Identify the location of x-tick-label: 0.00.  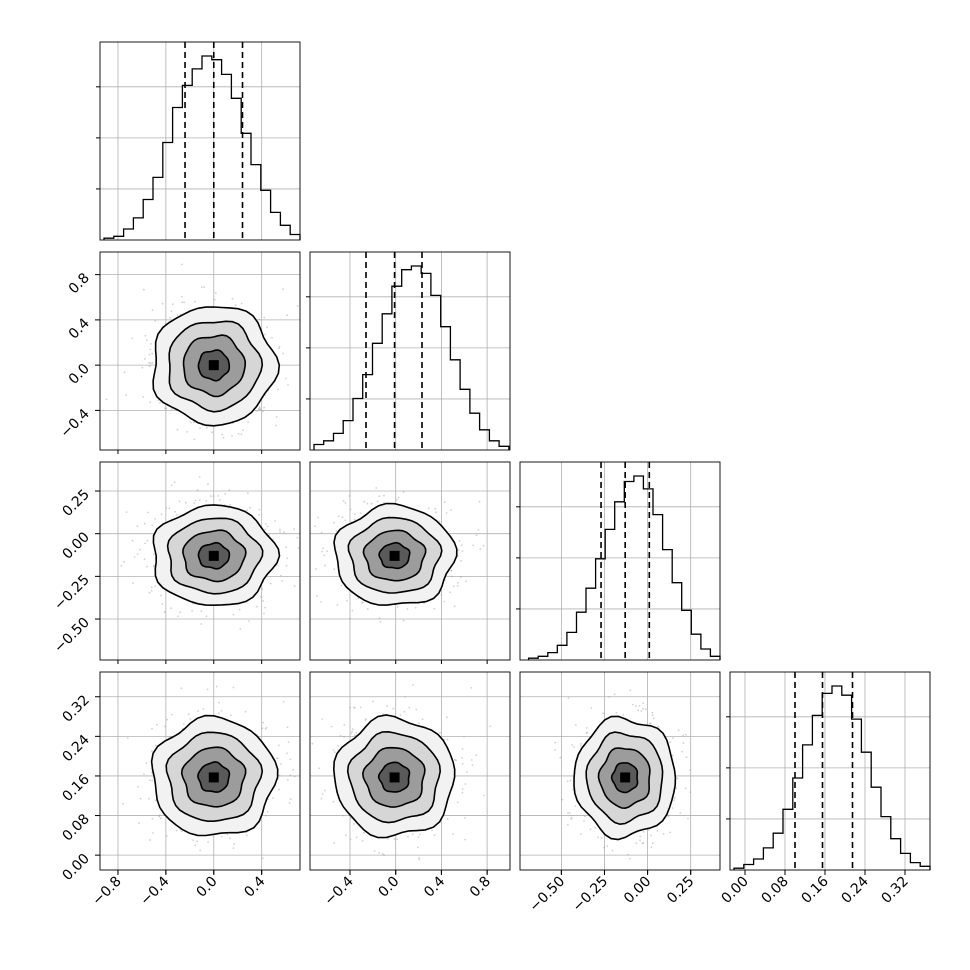
(734, 890).